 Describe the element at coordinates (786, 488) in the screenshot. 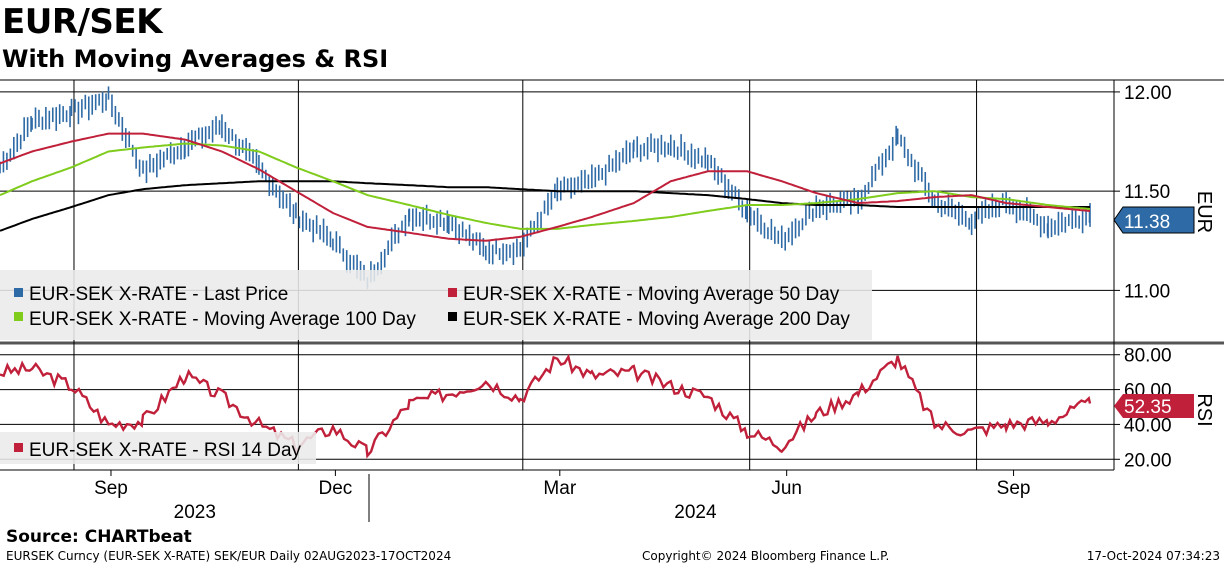

I see `x-month-label: Jun` at that location.